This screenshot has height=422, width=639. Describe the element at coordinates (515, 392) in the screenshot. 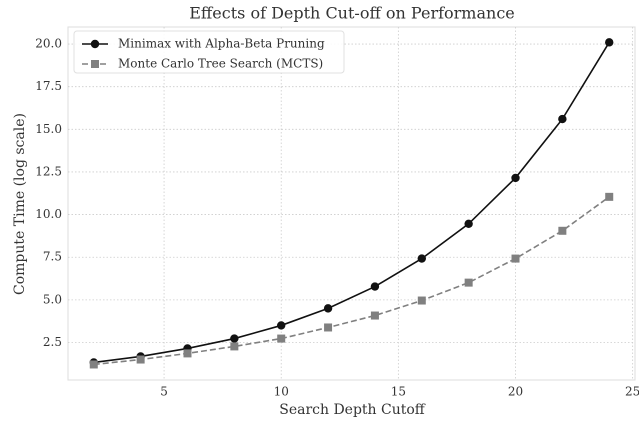

I see `x-tick-label: 20` at that location.